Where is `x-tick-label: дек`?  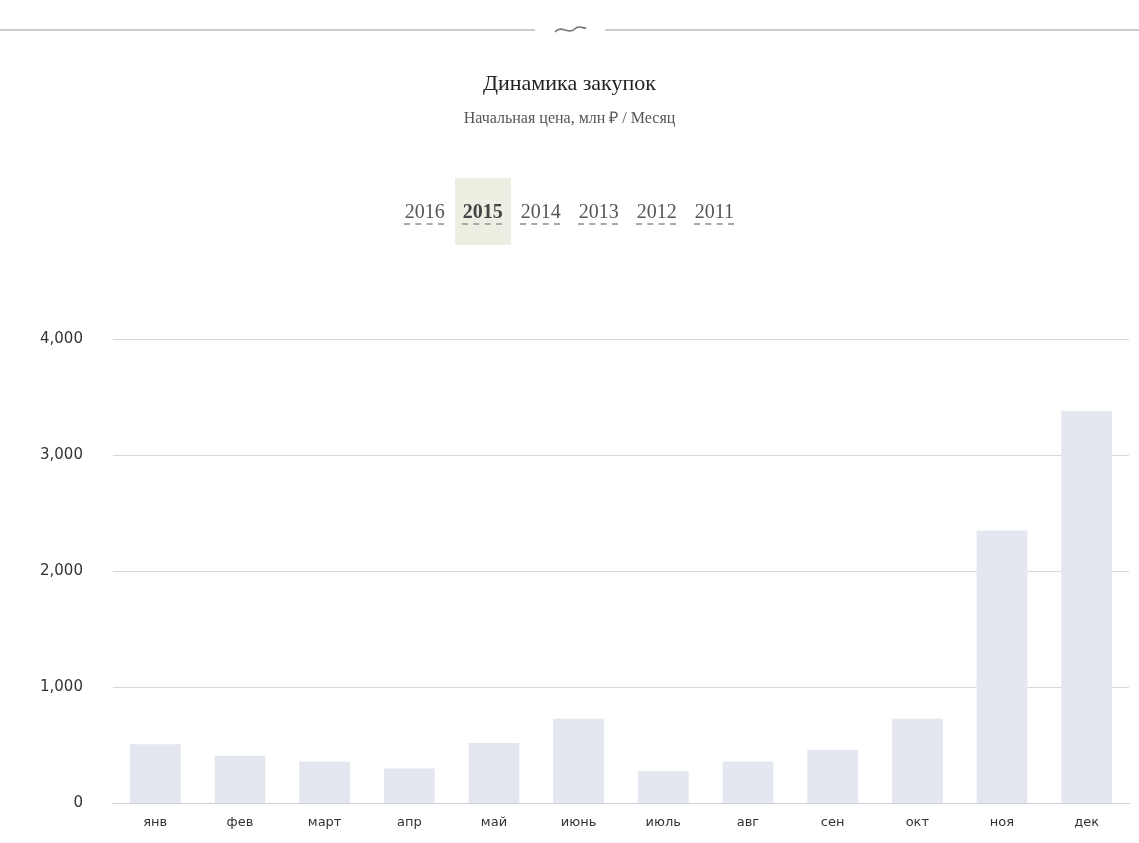
x-tick-label: дек is located at coordinates (1087, 821).